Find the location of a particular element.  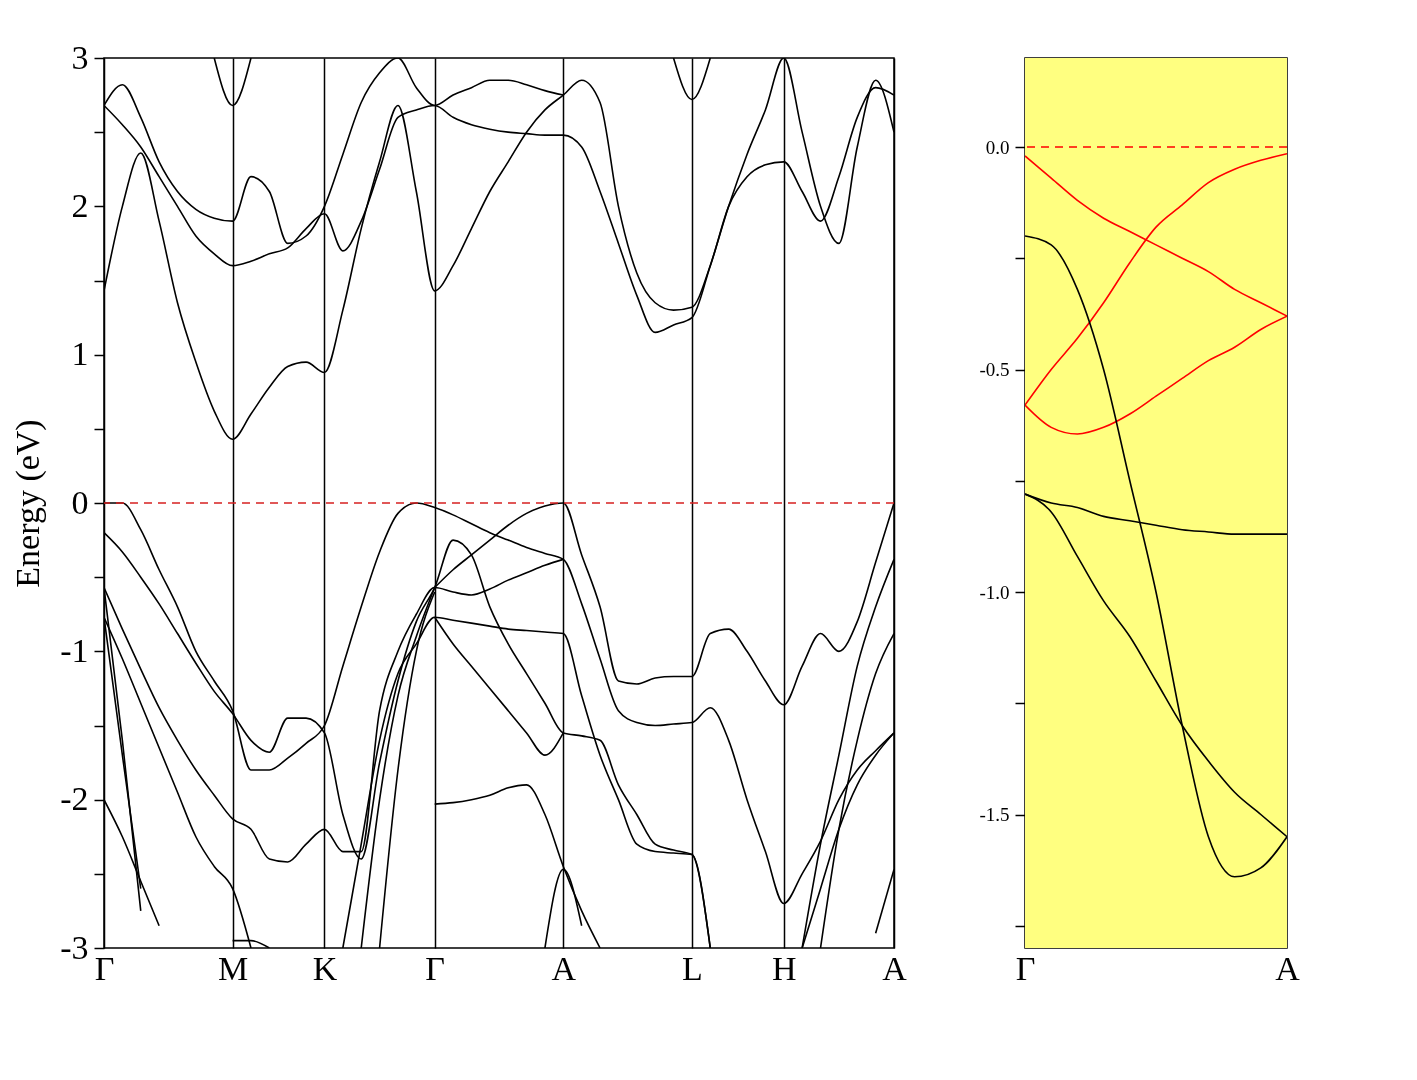

x-tick-label: L is located at coordinates (692, 968).